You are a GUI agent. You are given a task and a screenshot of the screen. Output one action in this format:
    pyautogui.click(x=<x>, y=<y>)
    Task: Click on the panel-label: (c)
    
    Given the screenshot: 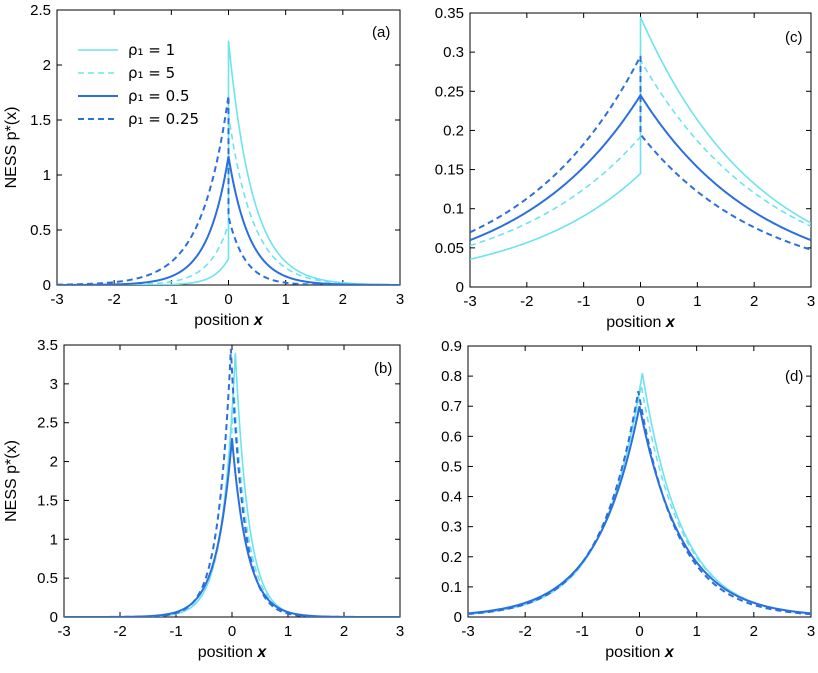 What is the action you would take?
    pyautogui.click(x=794, y=37)
    